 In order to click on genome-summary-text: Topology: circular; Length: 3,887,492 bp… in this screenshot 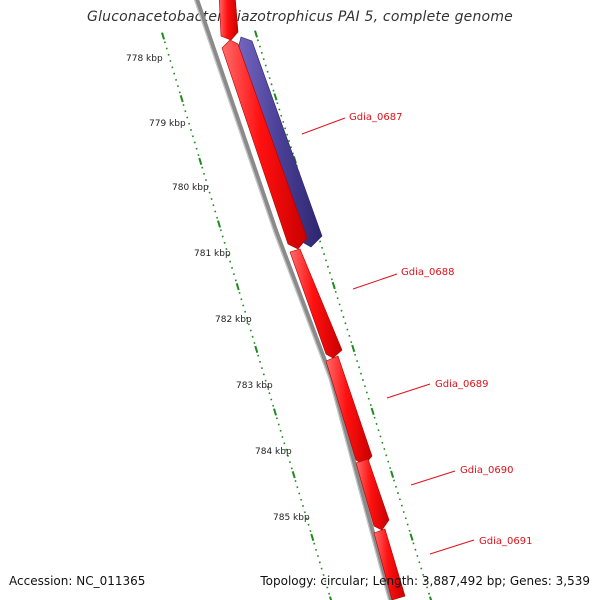, I will do `click(425, 581)`.